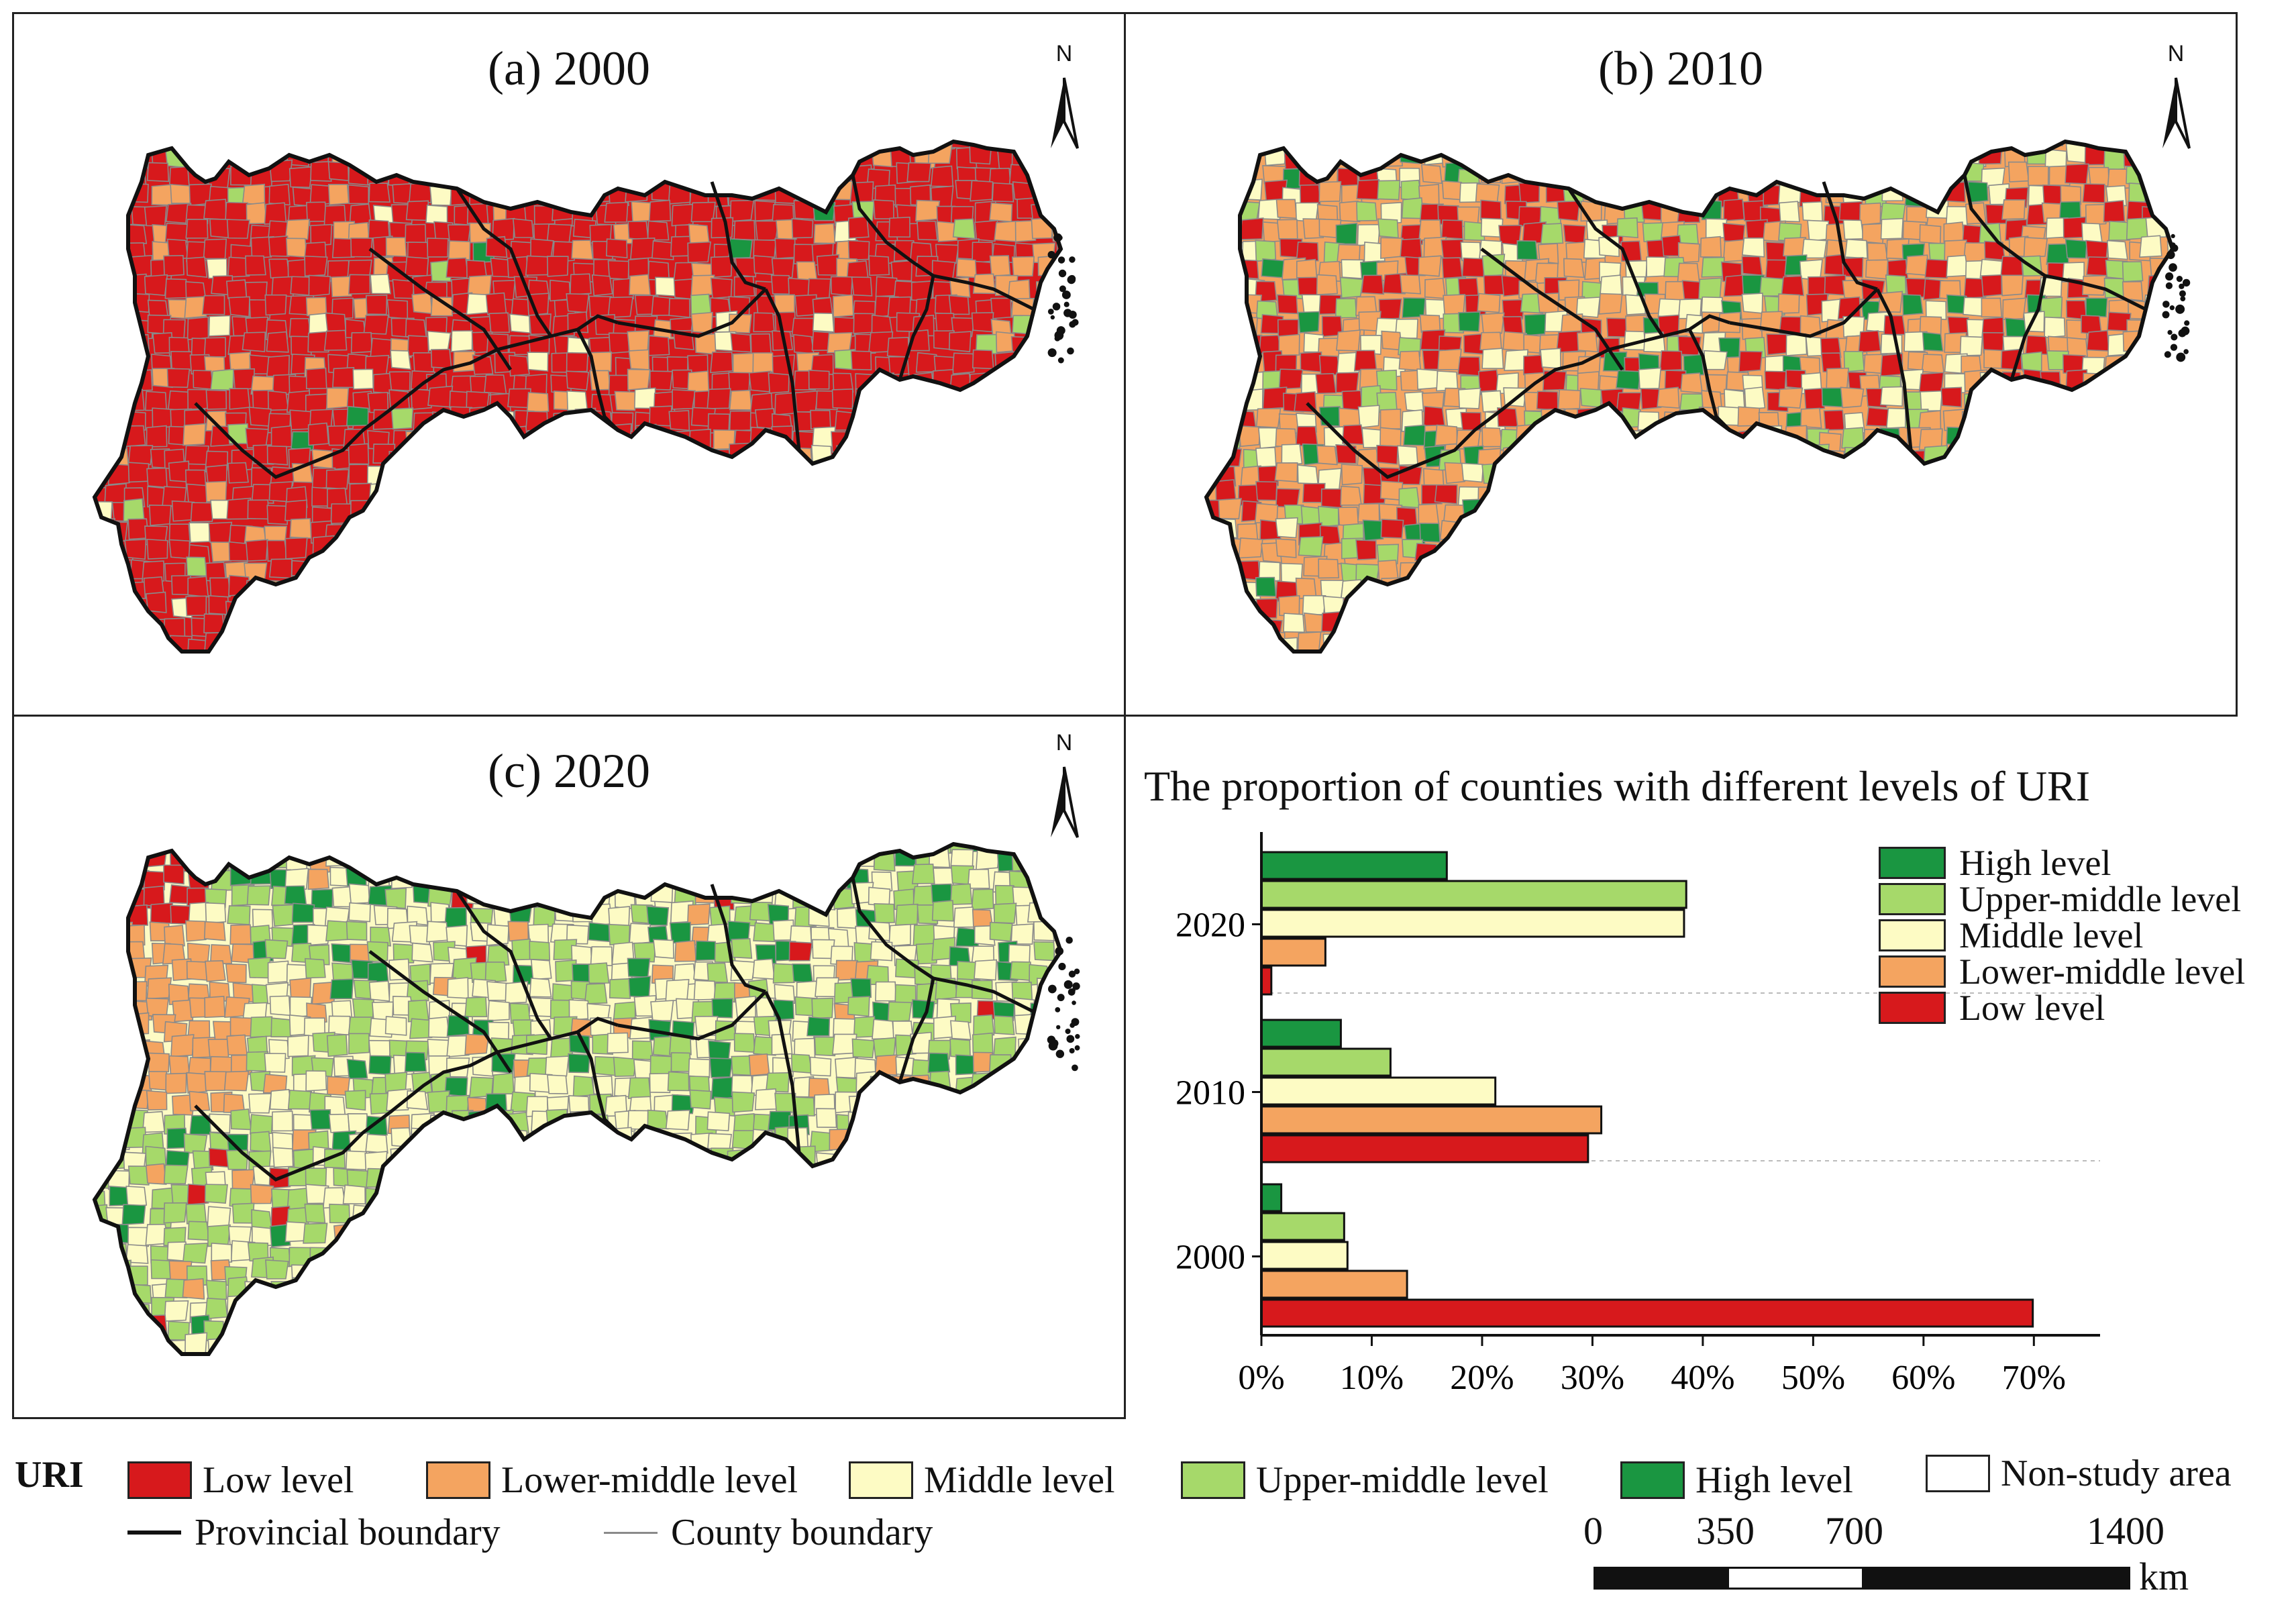 This screenshot has height=1607, width=2296. I want to click on north-label: N, so click(1064, 743).